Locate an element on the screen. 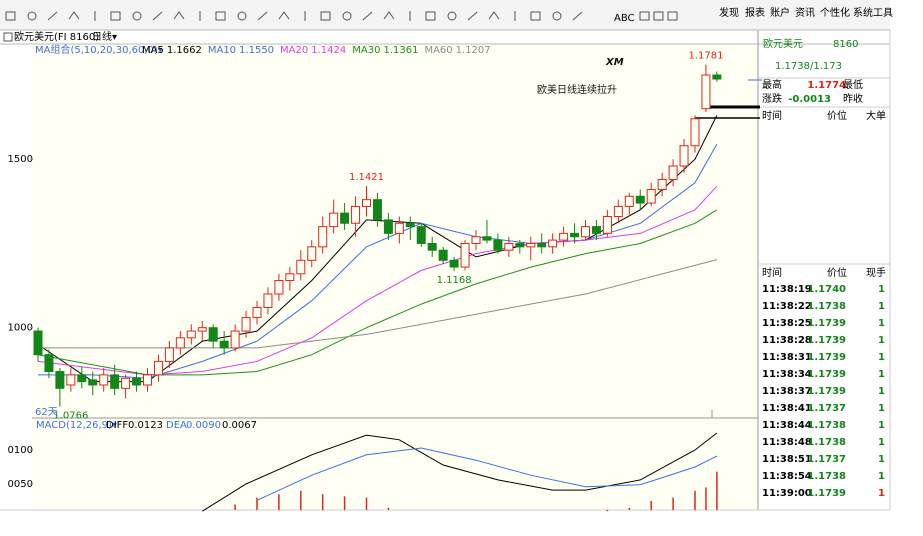 This screenshot has width=923, height=536. quote-high: 1.1774 is located at coordinates (826, 85).